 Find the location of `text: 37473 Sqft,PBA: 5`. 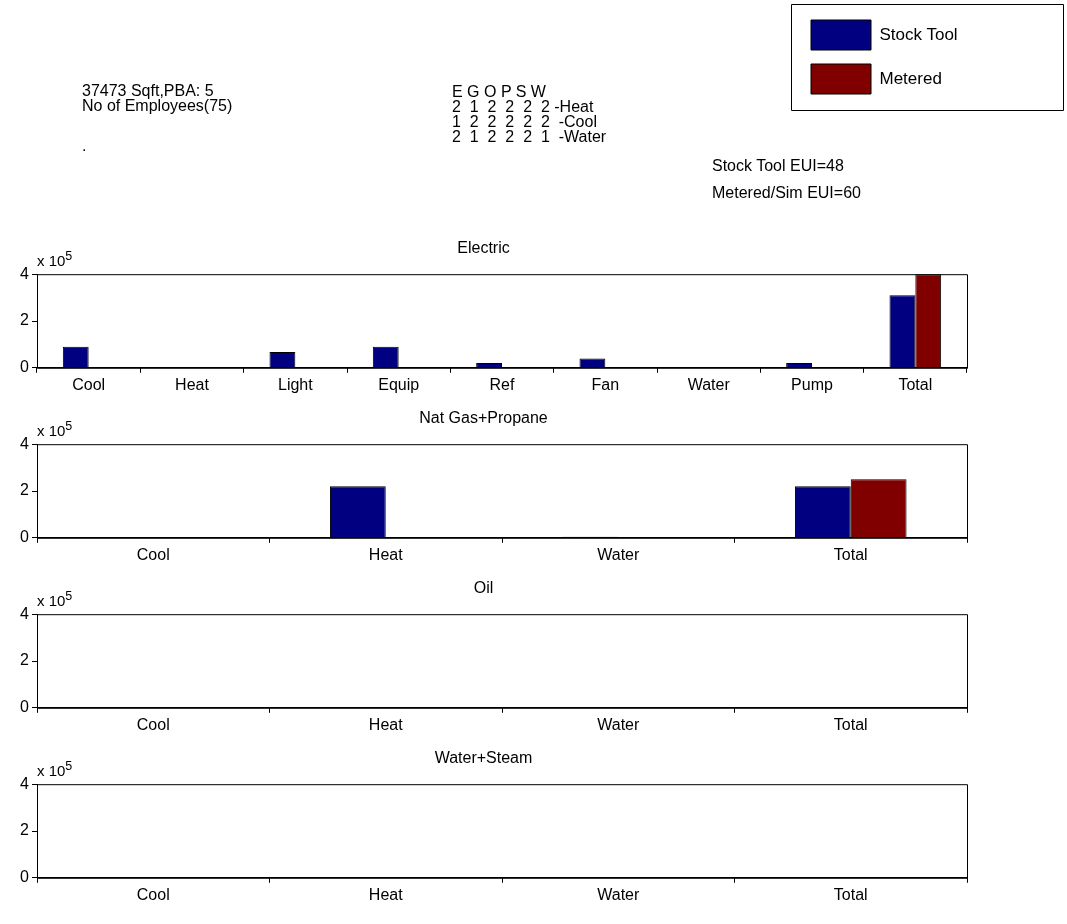

text: 37473 Sqft,PBA: 5 is located at coordinates (148, 90).